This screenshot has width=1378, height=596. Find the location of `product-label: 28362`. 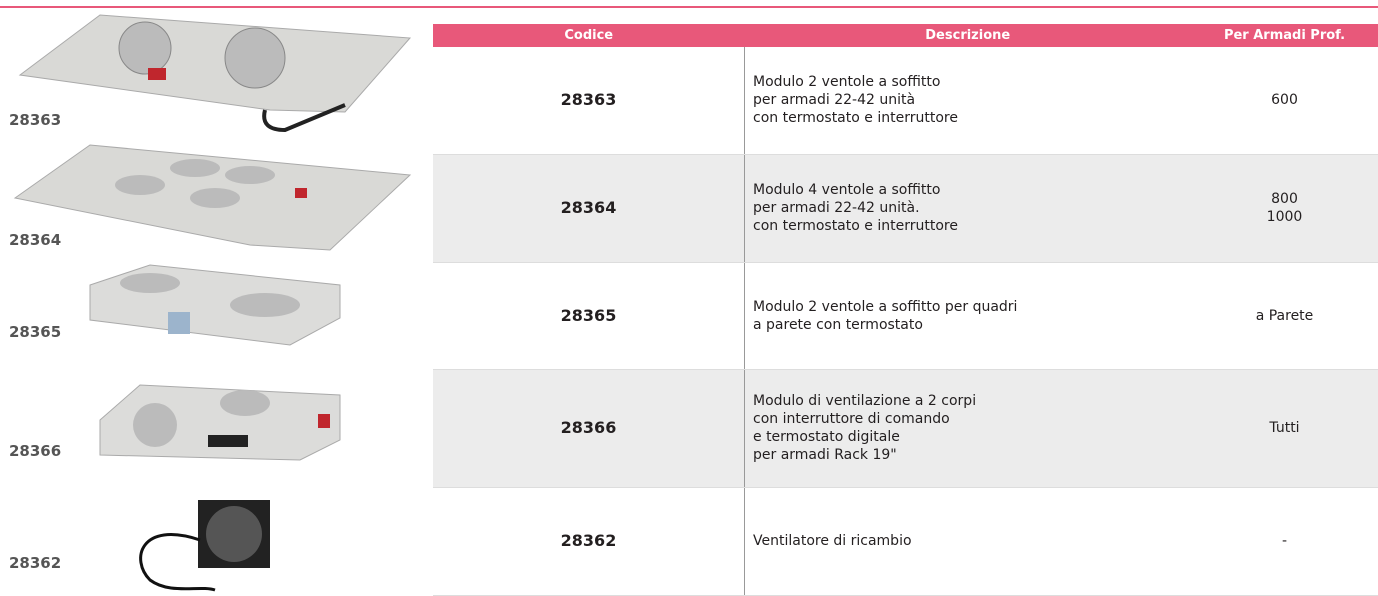

product-label: 28362 is located at coordinates (35, 563).